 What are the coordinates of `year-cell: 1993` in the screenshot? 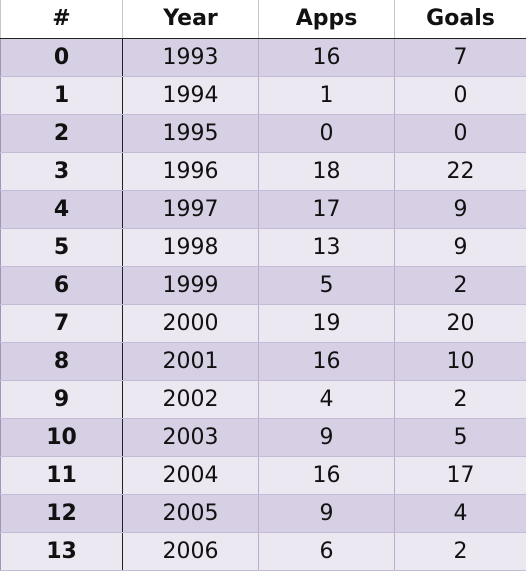 It's located at (191, 57).